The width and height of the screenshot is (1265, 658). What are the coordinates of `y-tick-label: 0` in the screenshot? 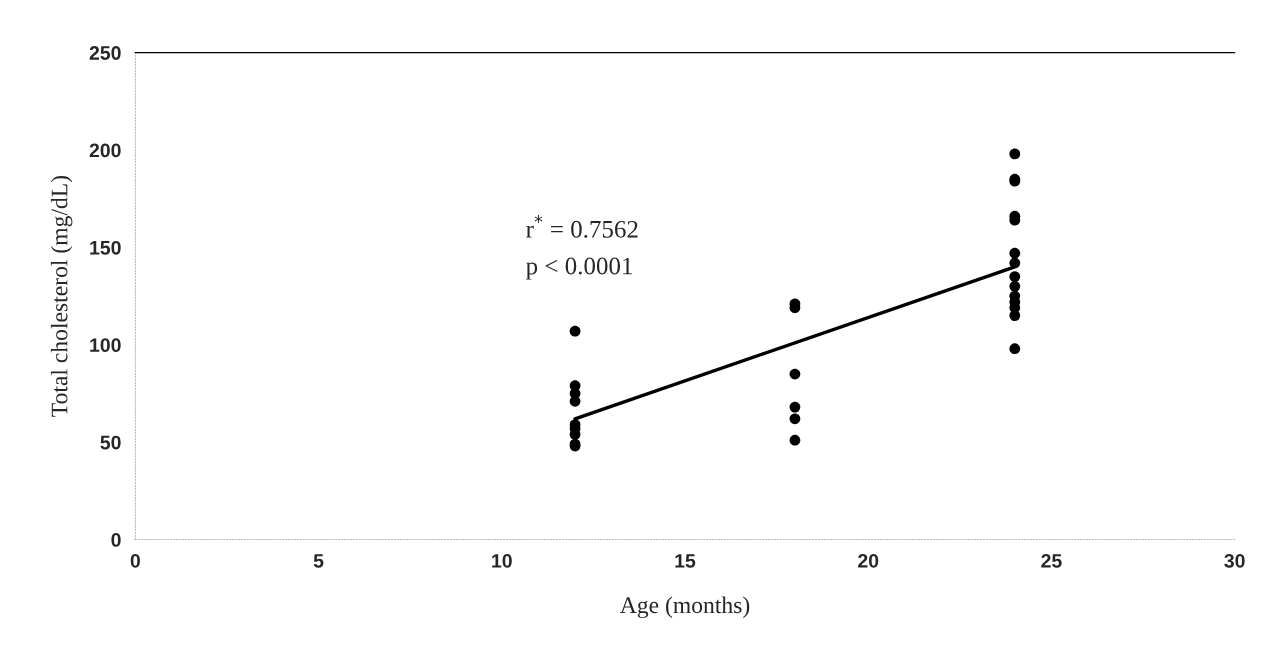 It's located at (116, 540).